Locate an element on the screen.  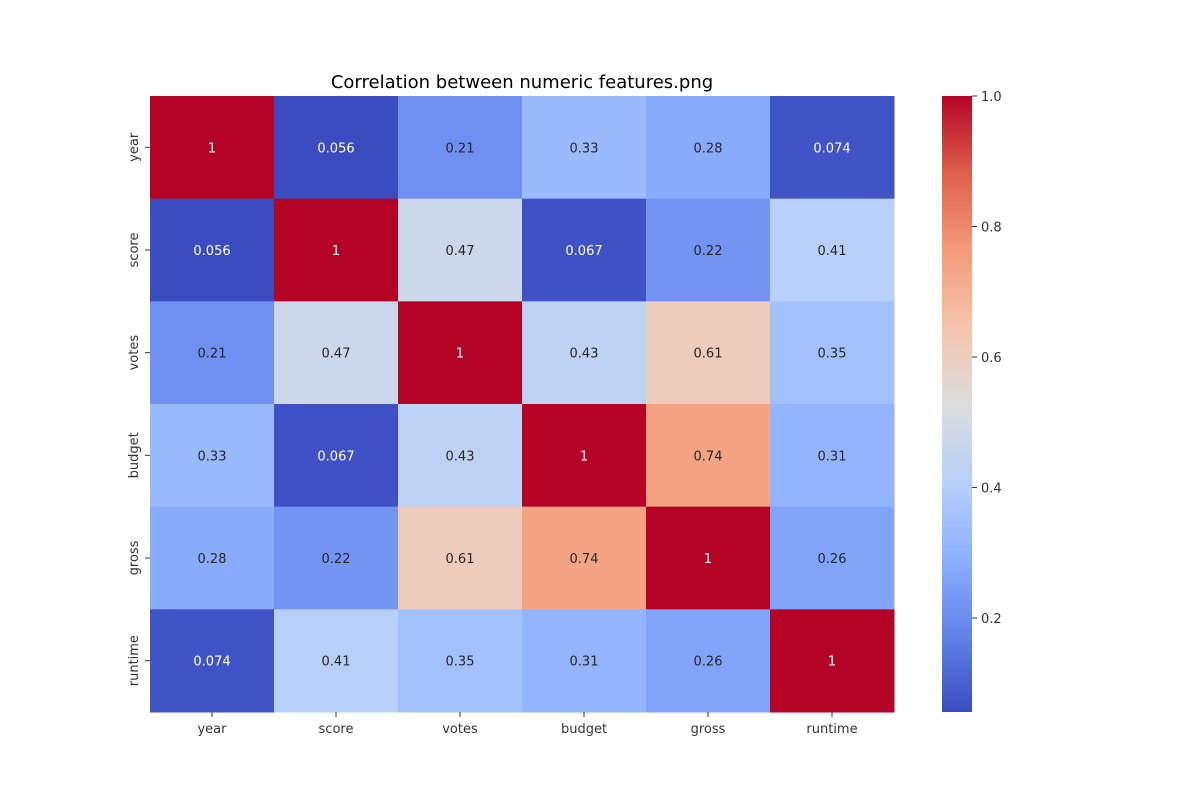
x-tick-label: score is located at coordinates (336, 729).